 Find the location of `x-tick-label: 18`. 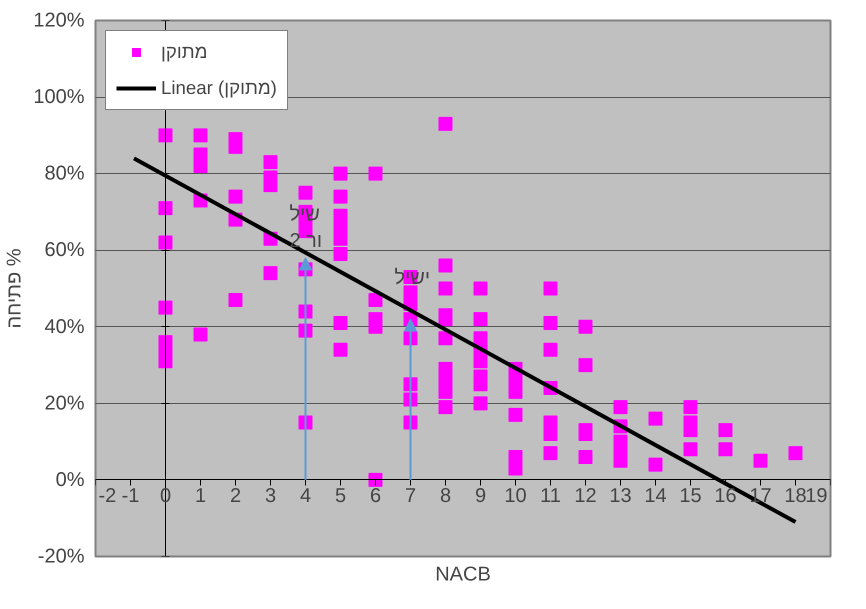

x-tick-label: 18 is located at coordinates (795, 495).